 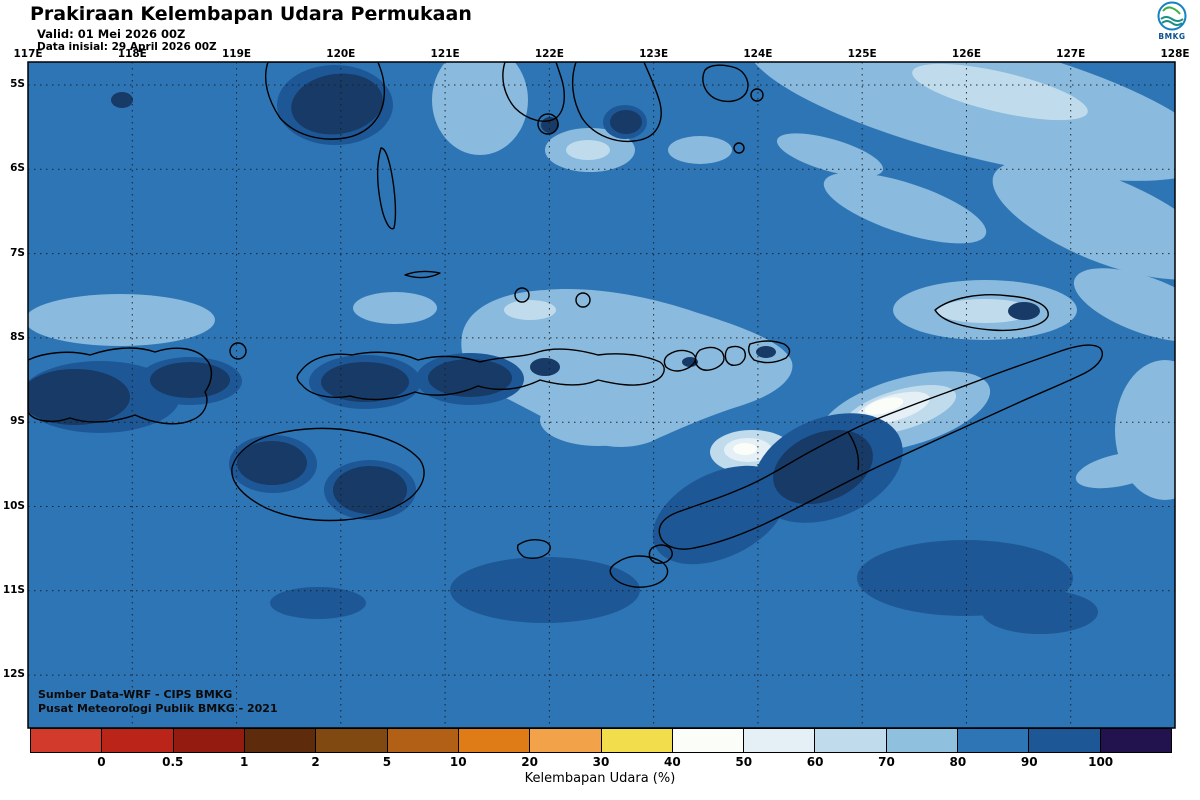 I want to click on lon-label: 125E, so click(x=862, y=54).